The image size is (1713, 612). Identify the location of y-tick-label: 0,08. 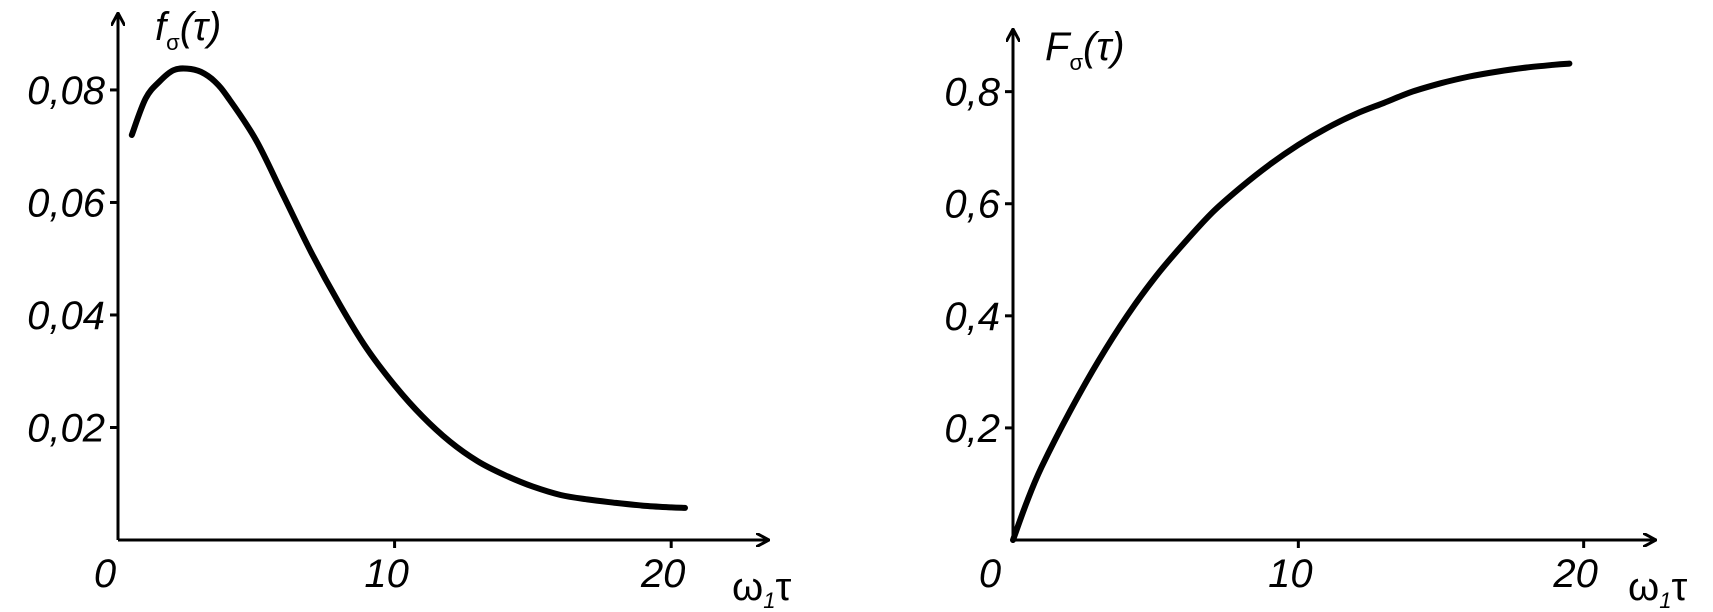
(66, 91).